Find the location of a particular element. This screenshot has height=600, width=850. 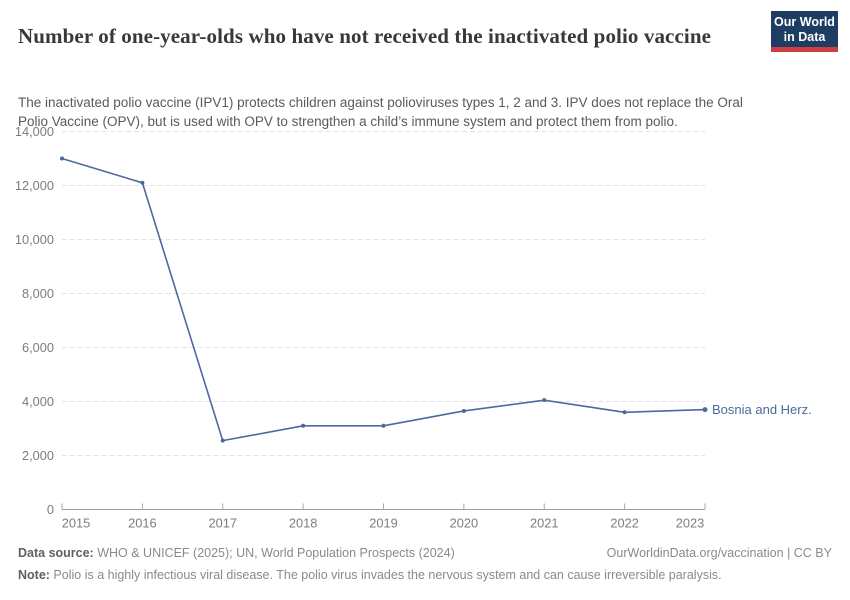

y-axis-tick-label: 2,000 is located at coordinates (38, 455).